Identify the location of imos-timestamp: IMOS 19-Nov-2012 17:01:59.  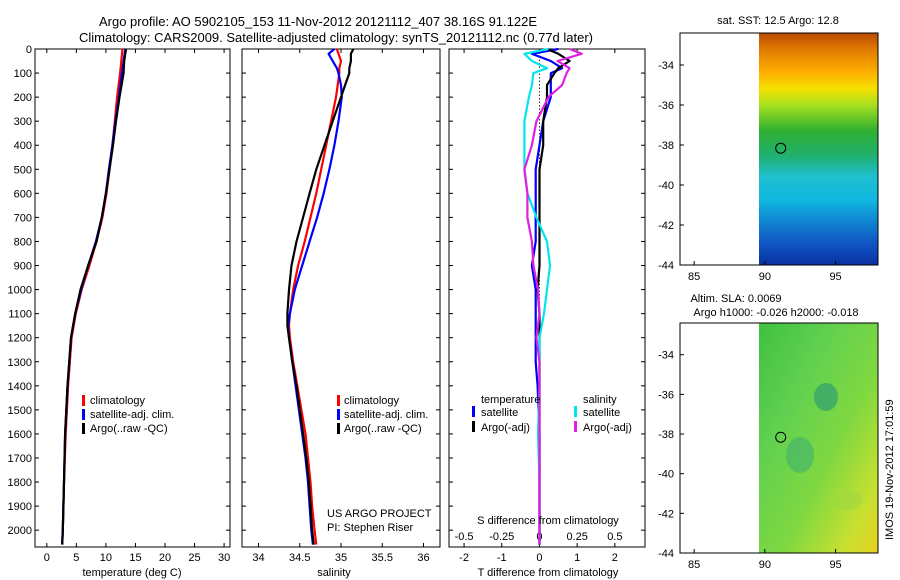
(890, 469).